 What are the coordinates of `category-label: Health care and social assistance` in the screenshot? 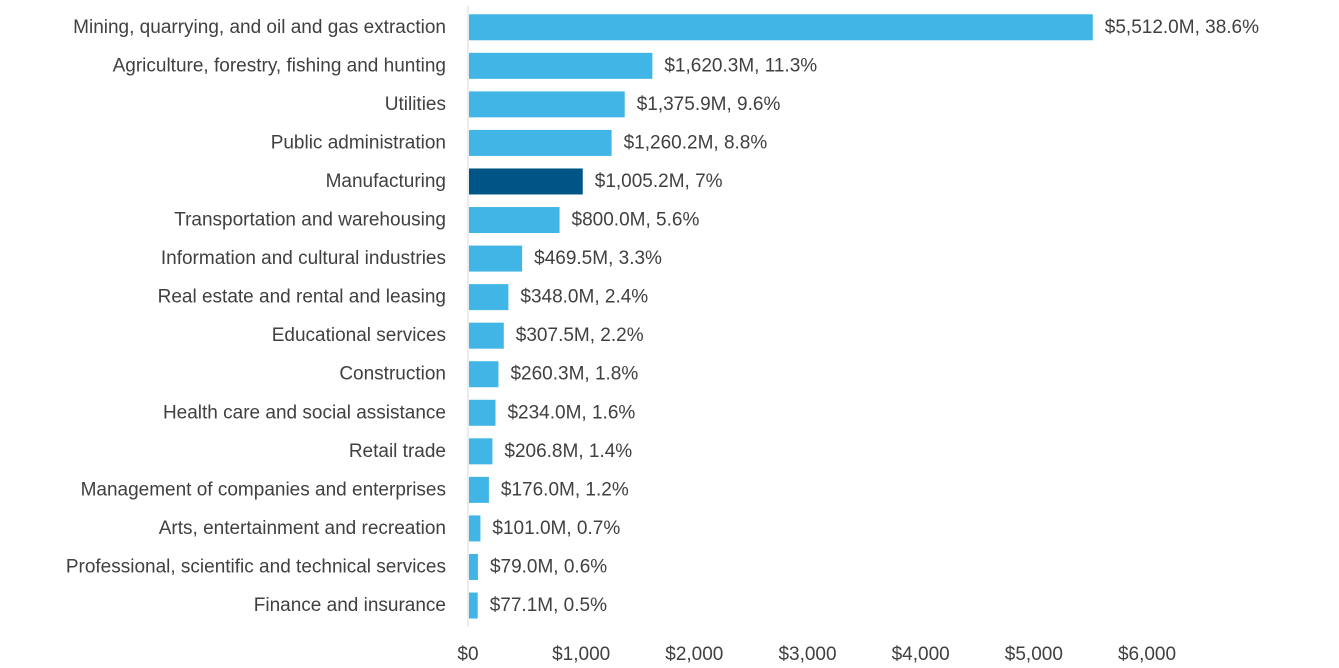 It's located at (304, 412).